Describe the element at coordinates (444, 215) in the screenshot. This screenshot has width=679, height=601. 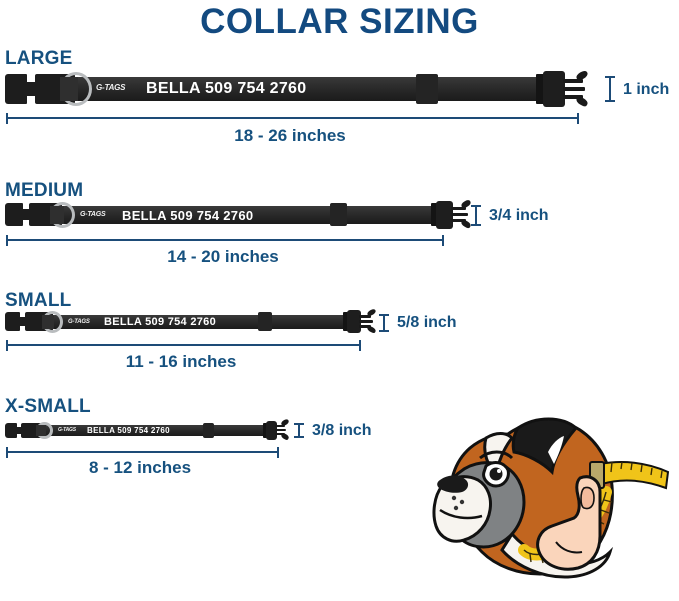
I see `buckle-body-medium` at that location.